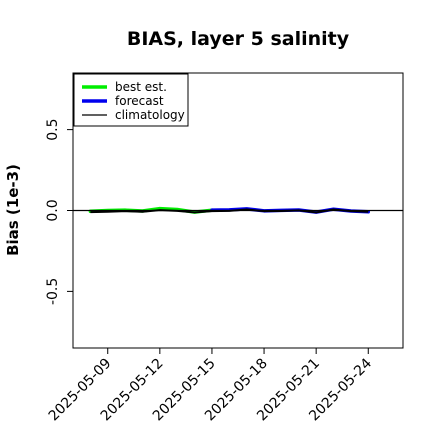 The height and width of the screenshot is (440, 440). What do you see at coordinates (53, 129) in the screenshot?
I see `y-tick-label: 0.5` at bounding box center [53, 129].